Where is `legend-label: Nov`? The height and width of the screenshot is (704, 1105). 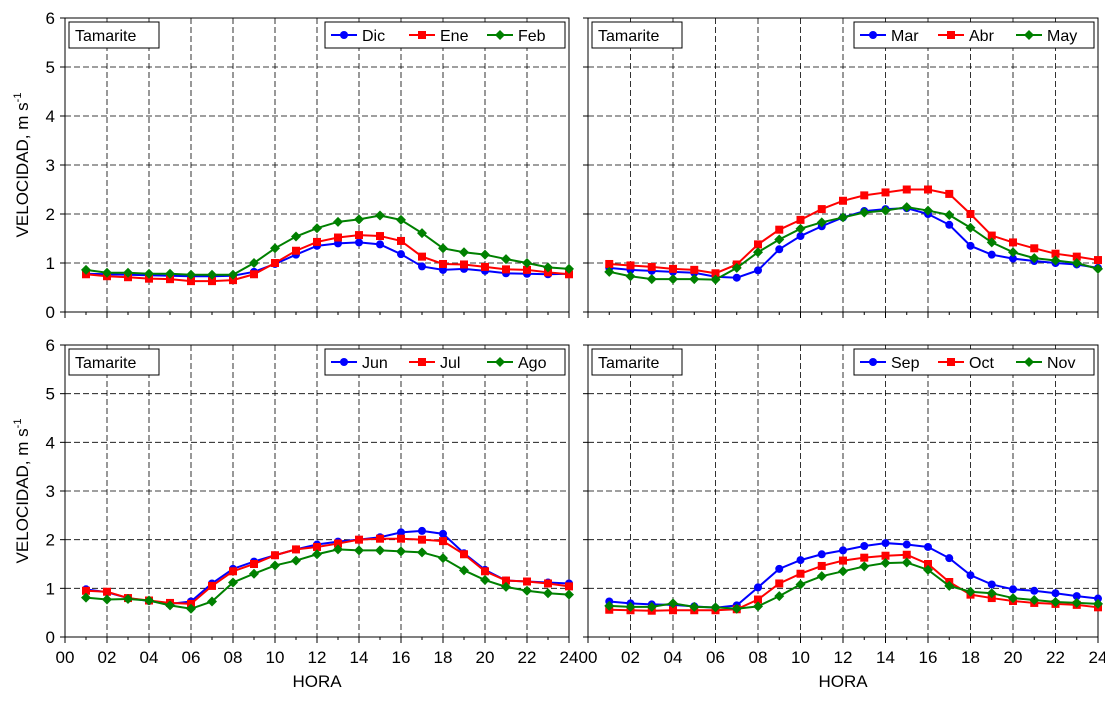
legend-label: Nov is located at coordinates (1061, 363).